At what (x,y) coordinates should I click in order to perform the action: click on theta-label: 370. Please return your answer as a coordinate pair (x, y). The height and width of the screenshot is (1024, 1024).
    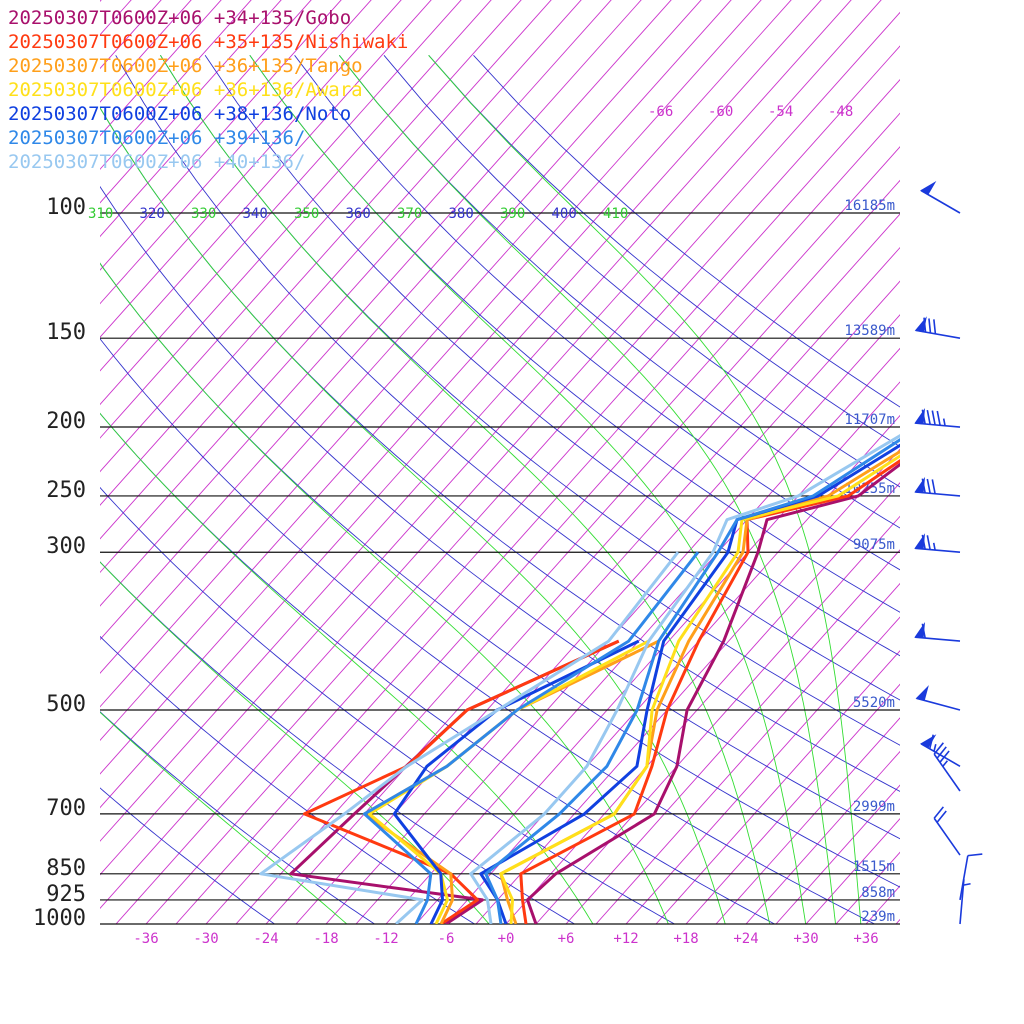
    Looking at the image, I should click on (409, 214).